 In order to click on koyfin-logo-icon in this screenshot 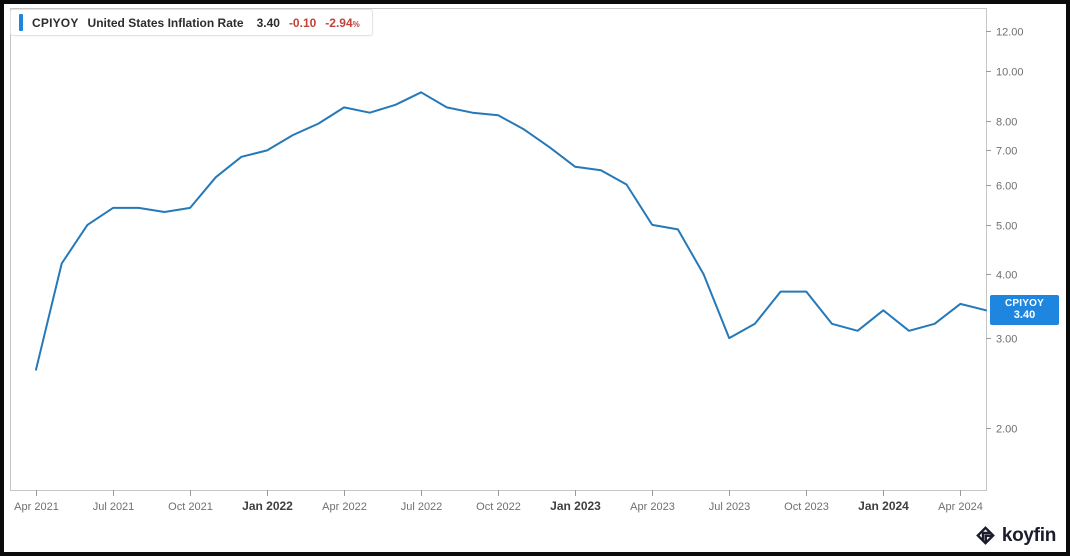, I will do `click(985, 535)`.